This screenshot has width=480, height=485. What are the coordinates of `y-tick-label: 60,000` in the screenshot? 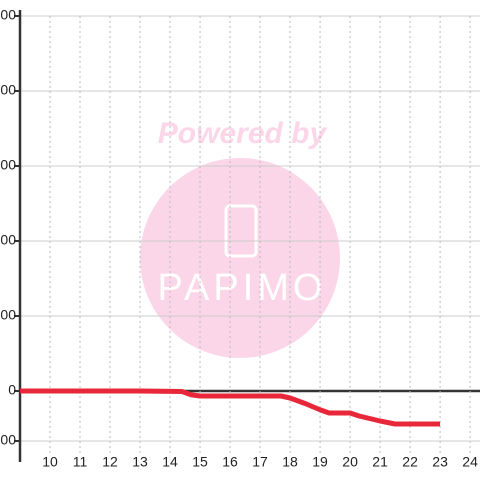 It's located at (8, 240).